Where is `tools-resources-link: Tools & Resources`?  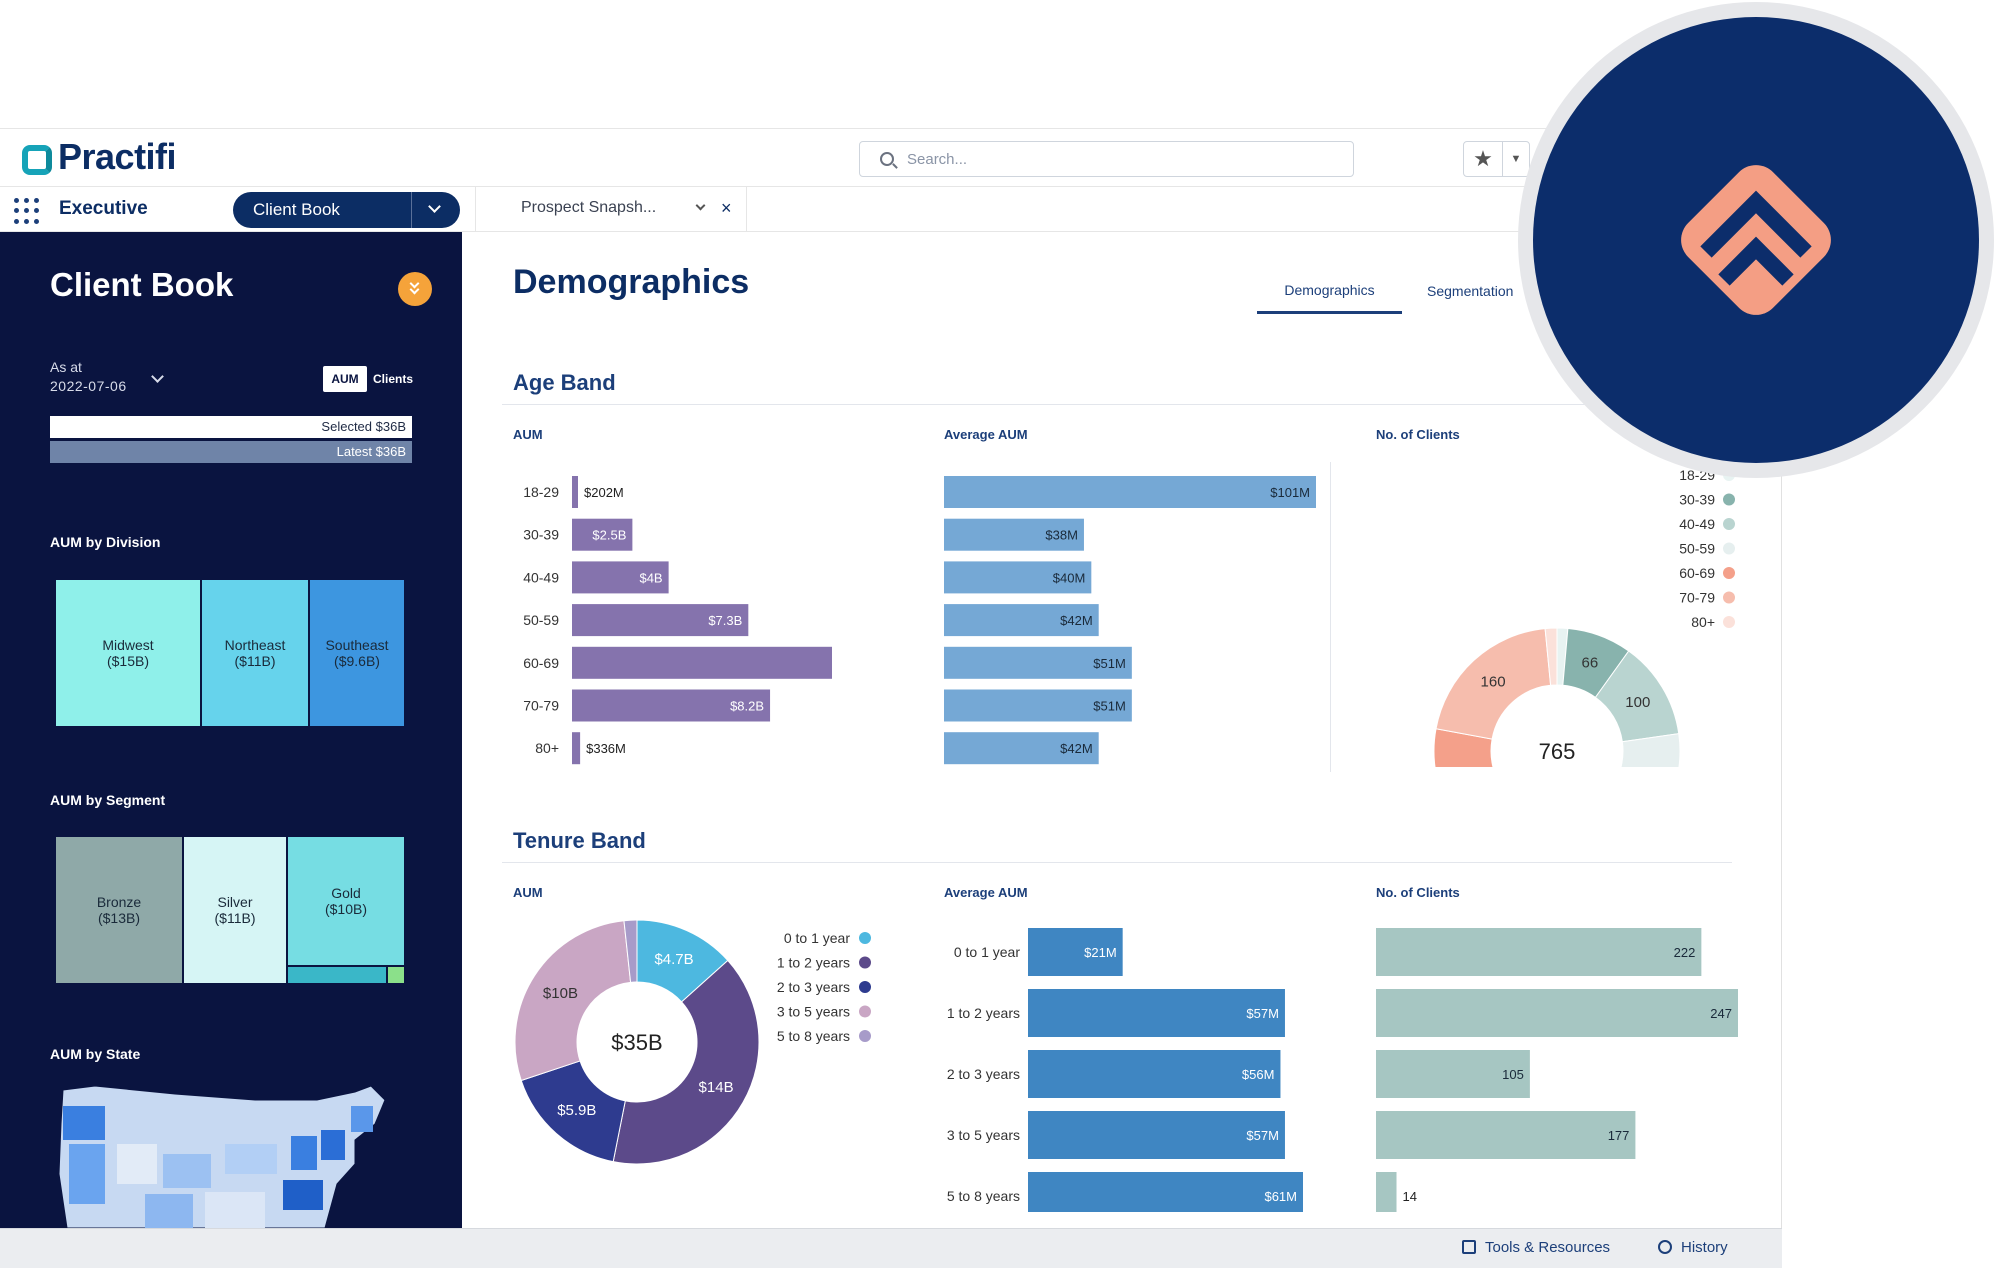 tools-resources-link: Tools & Resources is located at coordinates (1536, 1247).